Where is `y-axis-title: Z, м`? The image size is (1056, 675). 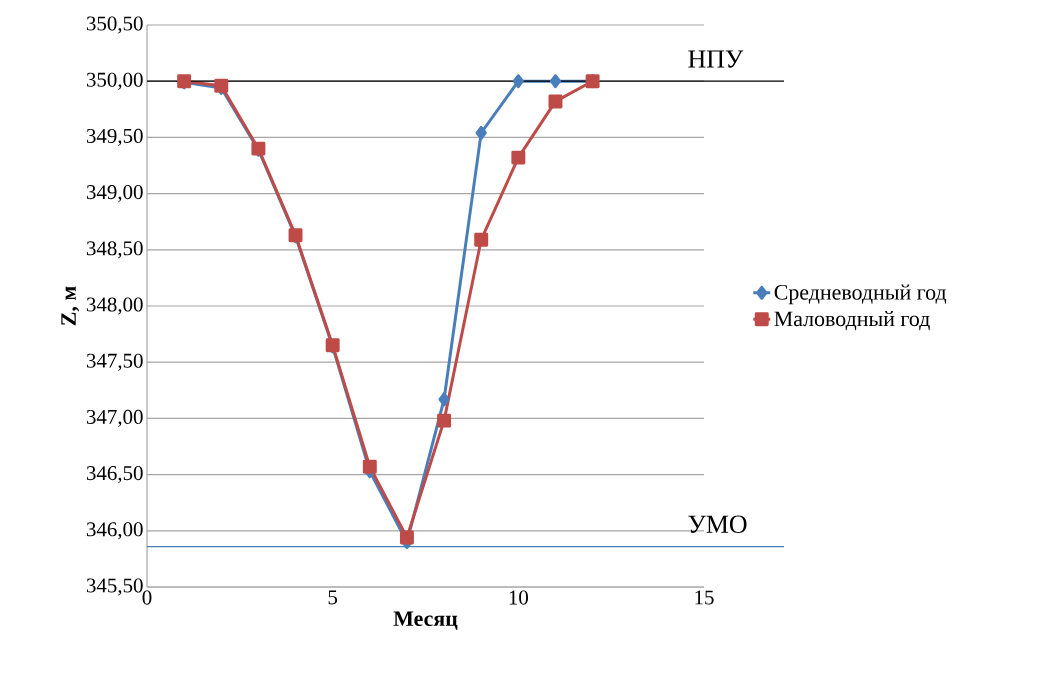 y-axis-title: Z, м is located at coordinates (70, 306).